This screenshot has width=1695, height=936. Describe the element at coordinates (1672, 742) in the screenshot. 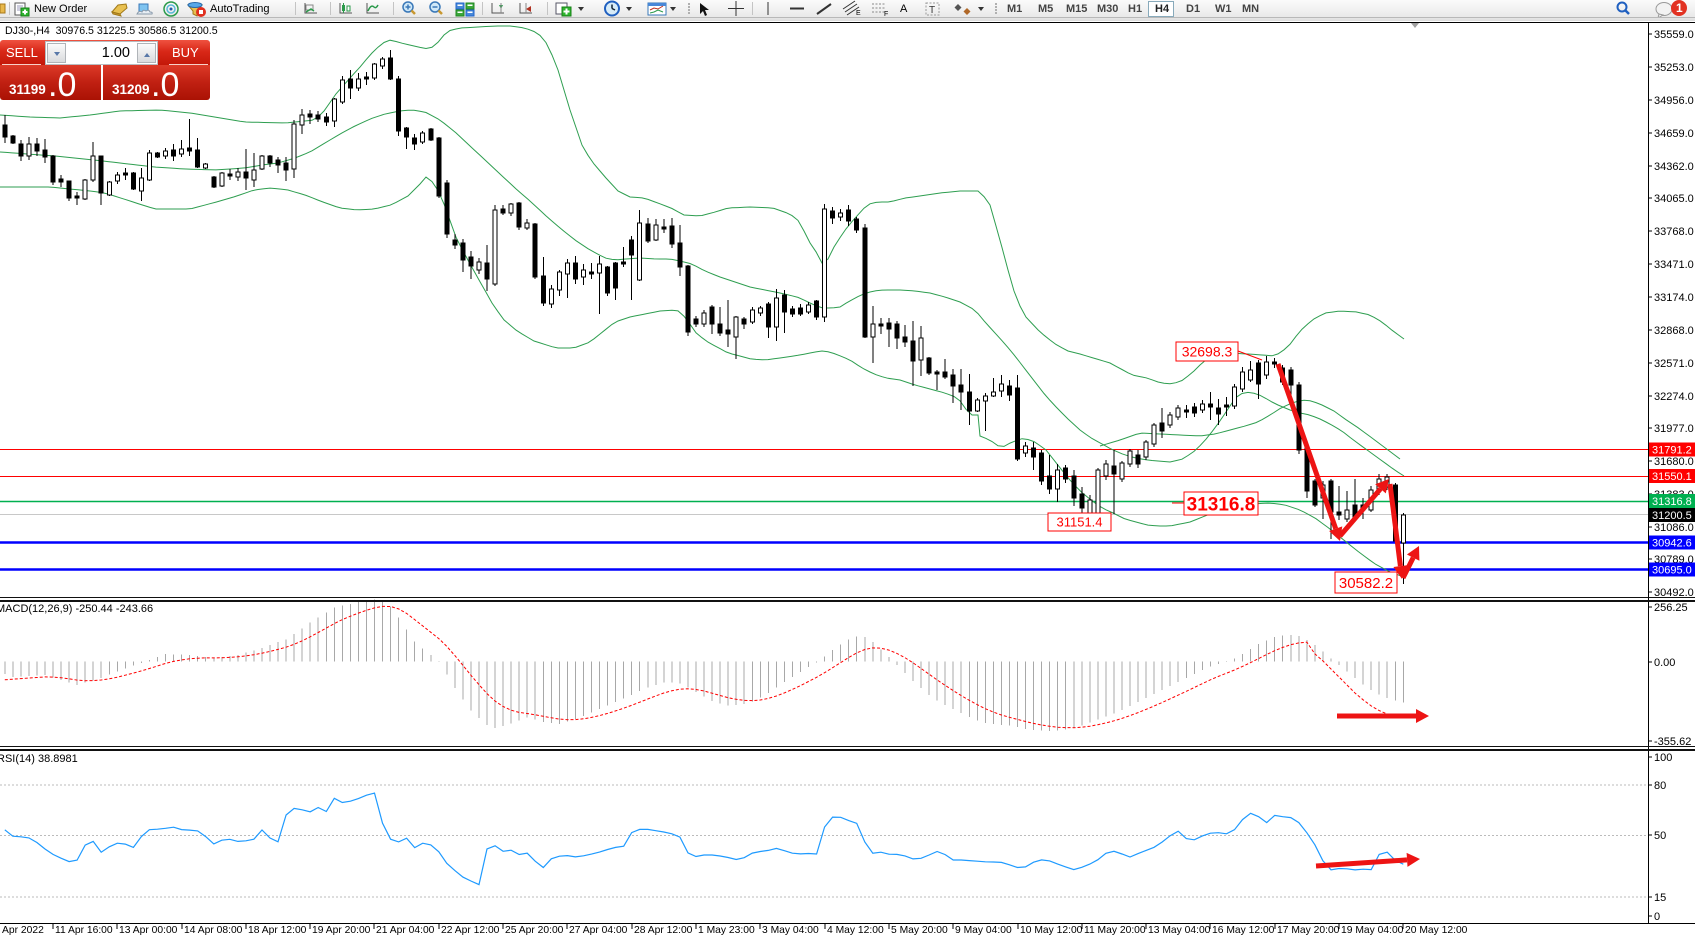

I see `svg-text: -355.62` at that location.